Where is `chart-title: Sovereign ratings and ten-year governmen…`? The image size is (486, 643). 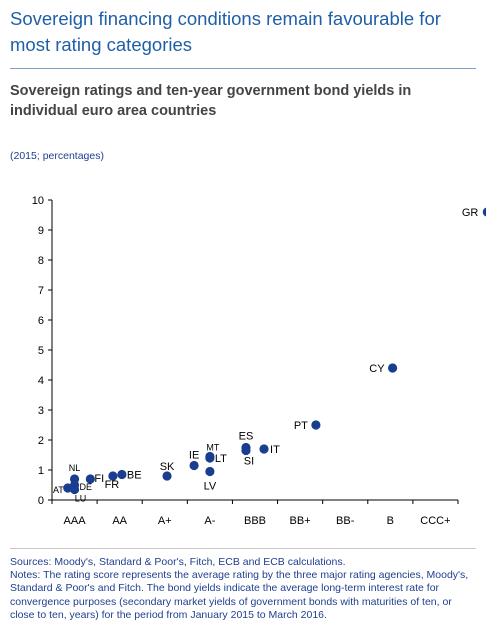
chart-title: Sovereign ratings and ten-year governmen… is located at coordinates (211, 101).